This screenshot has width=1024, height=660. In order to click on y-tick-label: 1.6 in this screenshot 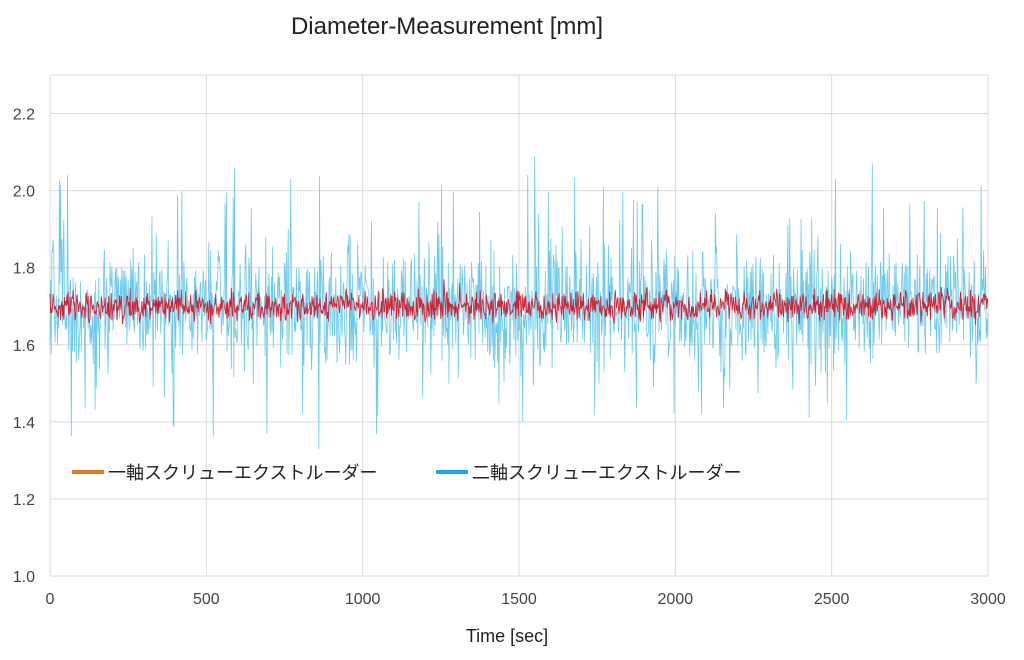, I will do `click(24, 346)`.